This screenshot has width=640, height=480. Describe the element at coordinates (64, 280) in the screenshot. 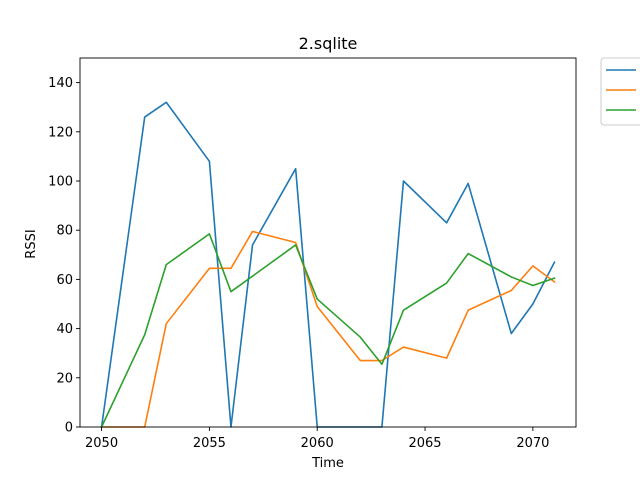

I see `y-tick-label: 60` at that location.